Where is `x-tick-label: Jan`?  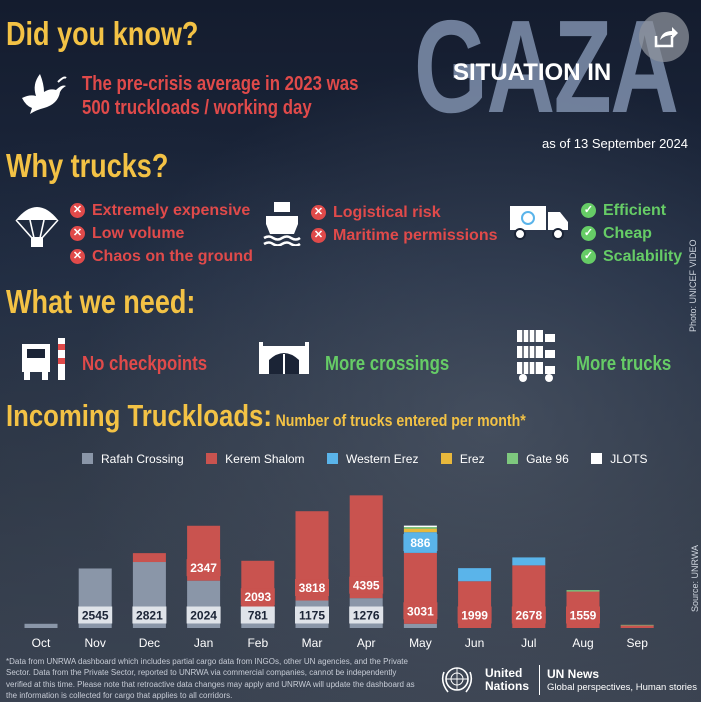
x-tick-label: Jan is located at coordinates (203, 643).